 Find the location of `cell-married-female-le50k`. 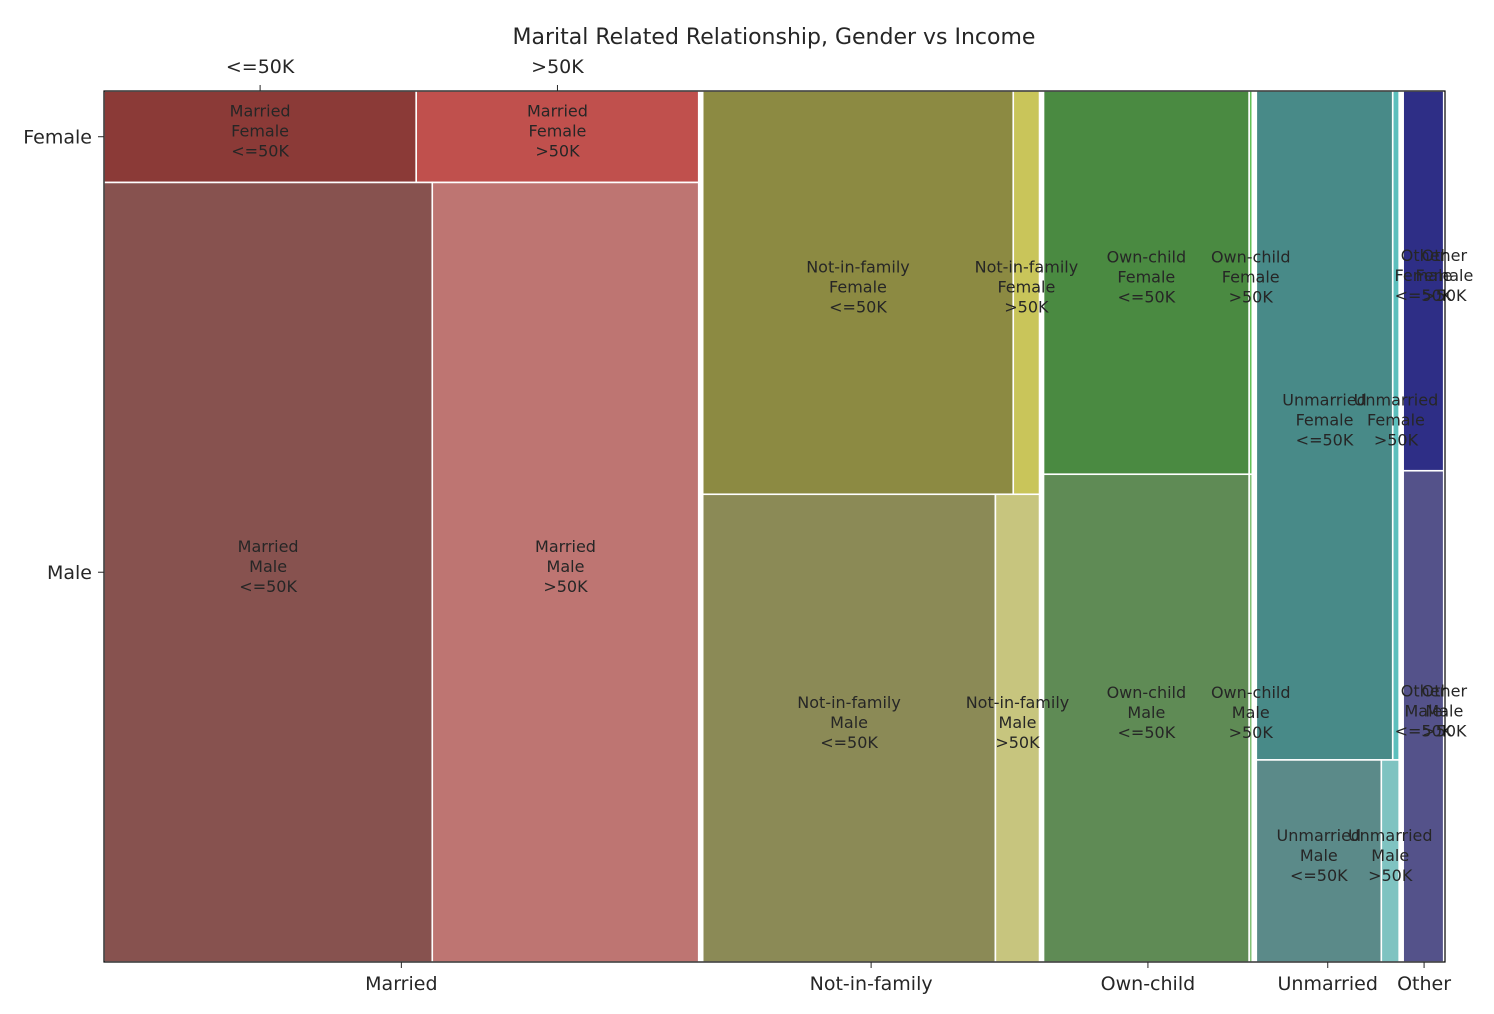

cell-married-female-le50k is located at coordinates (260, 137).